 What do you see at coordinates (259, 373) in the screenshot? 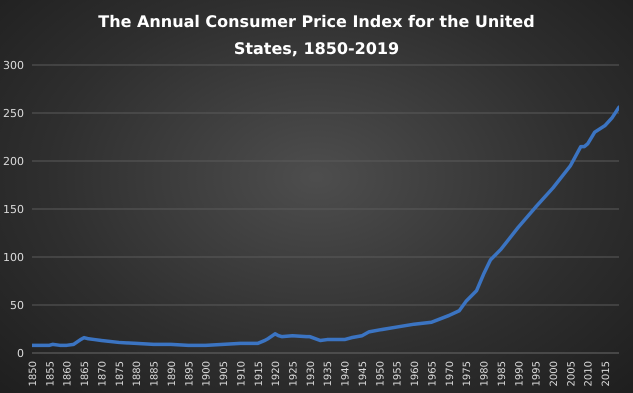
I see `x-tick-label: 1915` at bounding box center [259, 373].